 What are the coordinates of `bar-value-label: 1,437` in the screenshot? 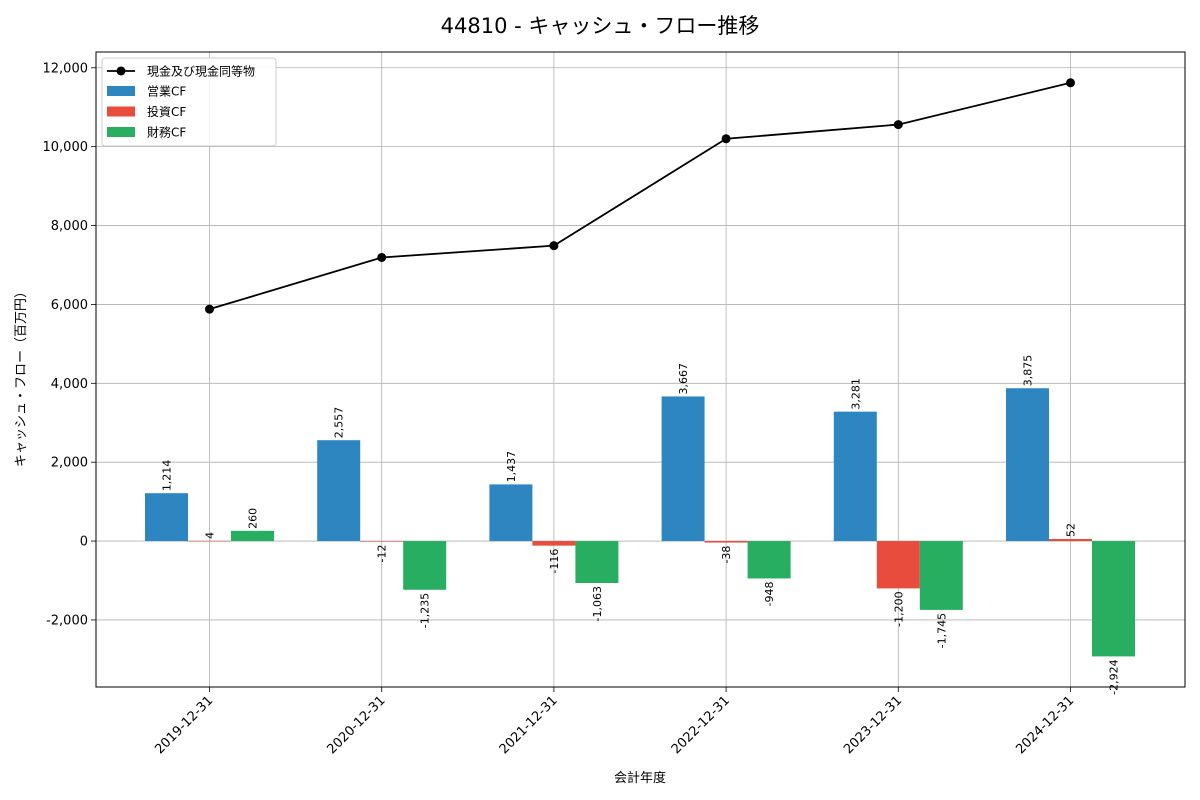 It's located at (511, 467).